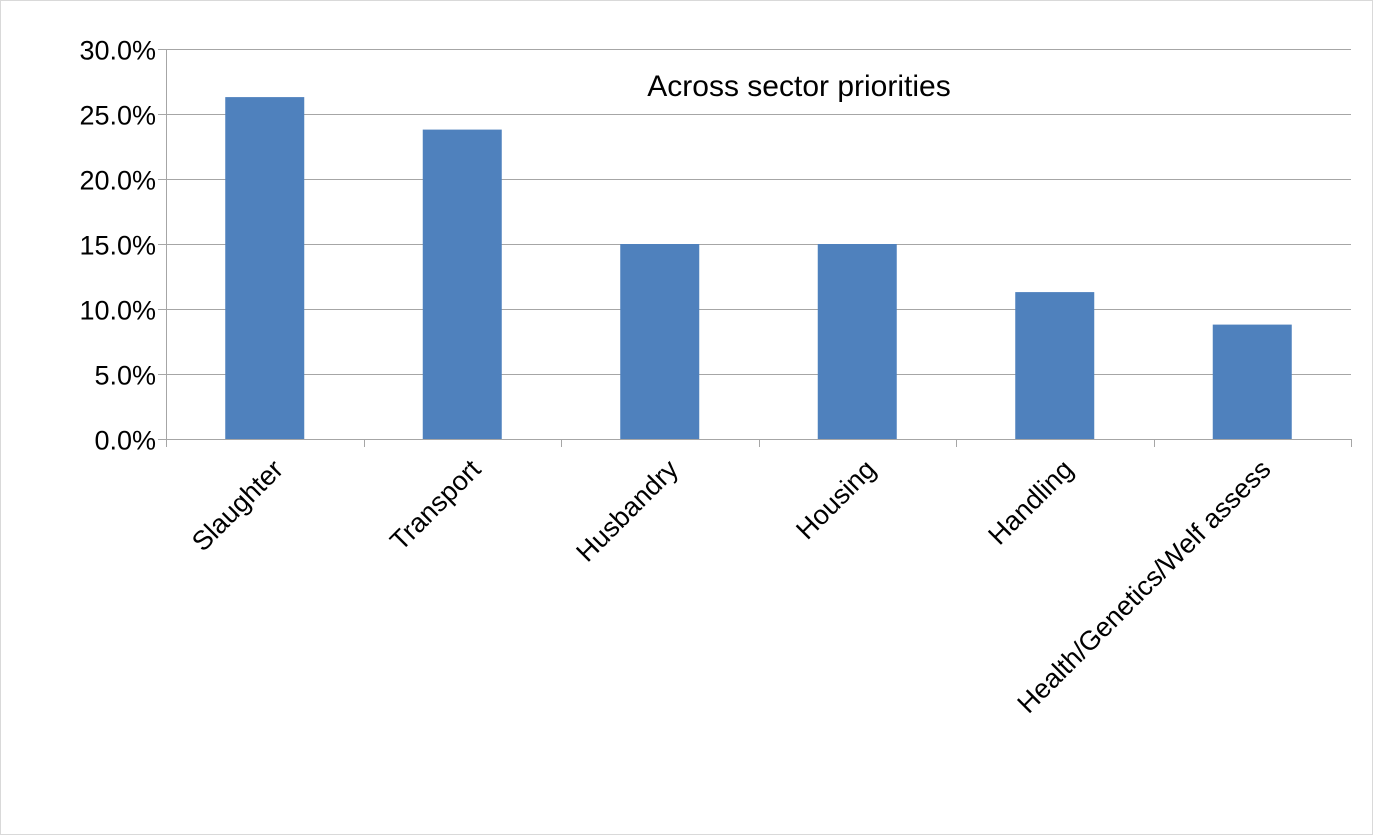 Image resolution: width=1373 pixels, height=836 pixels. I want to click on y-tick-label: 25.0%, so click(117, 116).